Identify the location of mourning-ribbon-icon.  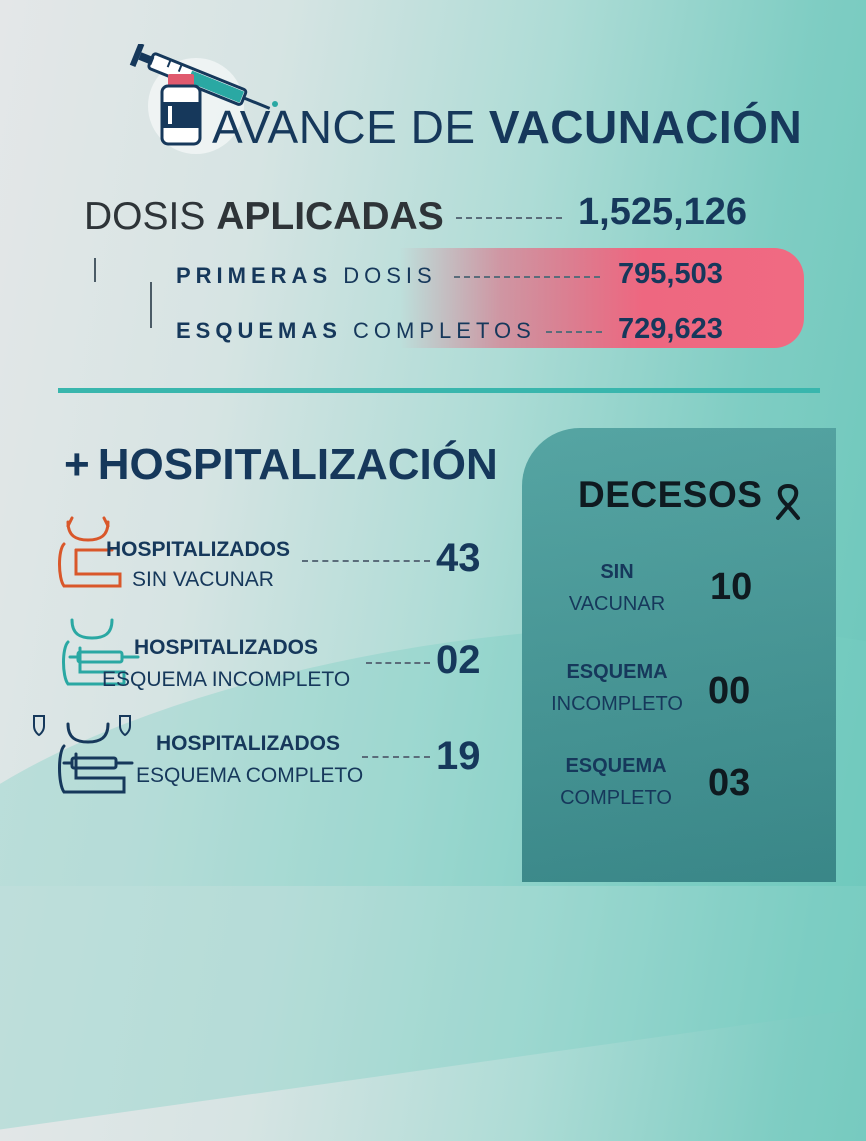
(788, 502).